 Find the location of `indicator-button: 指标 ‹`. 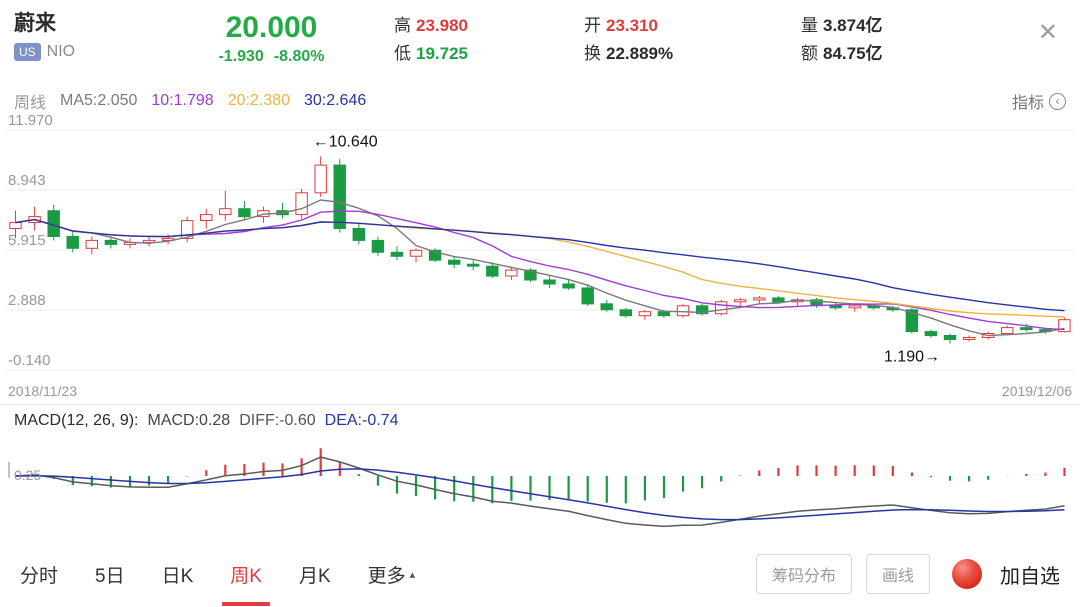

indicator-button: 指标 ‹ is located at coordinates (1039, 101).